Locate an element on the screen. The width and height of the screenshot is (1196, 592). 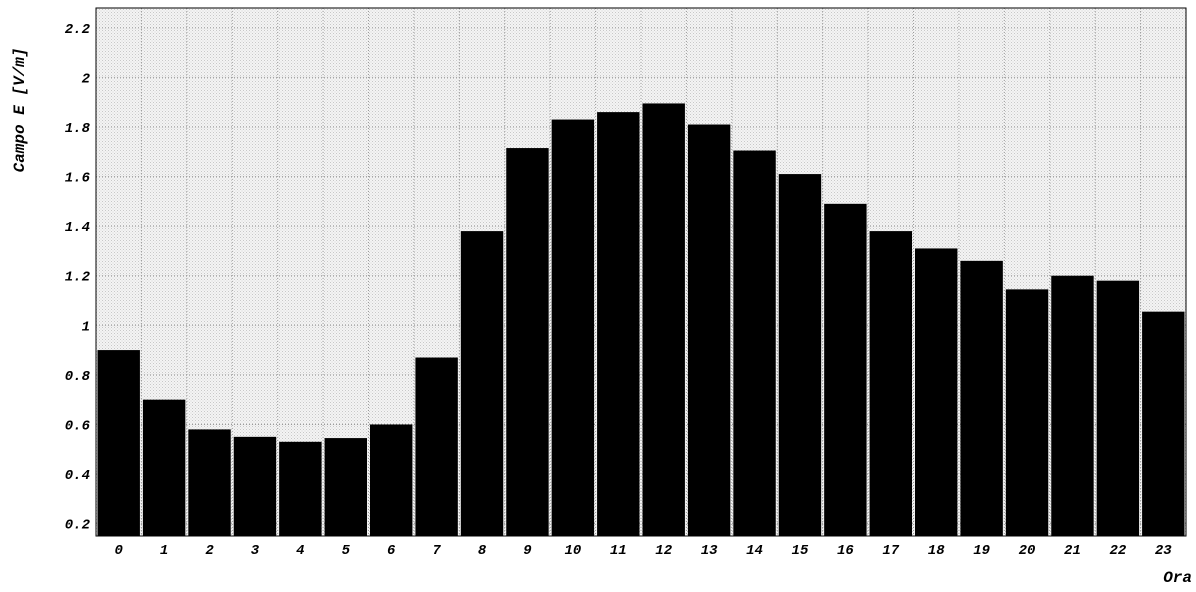
y-tick-label: 1.6 is located at coordinates (78, 179).